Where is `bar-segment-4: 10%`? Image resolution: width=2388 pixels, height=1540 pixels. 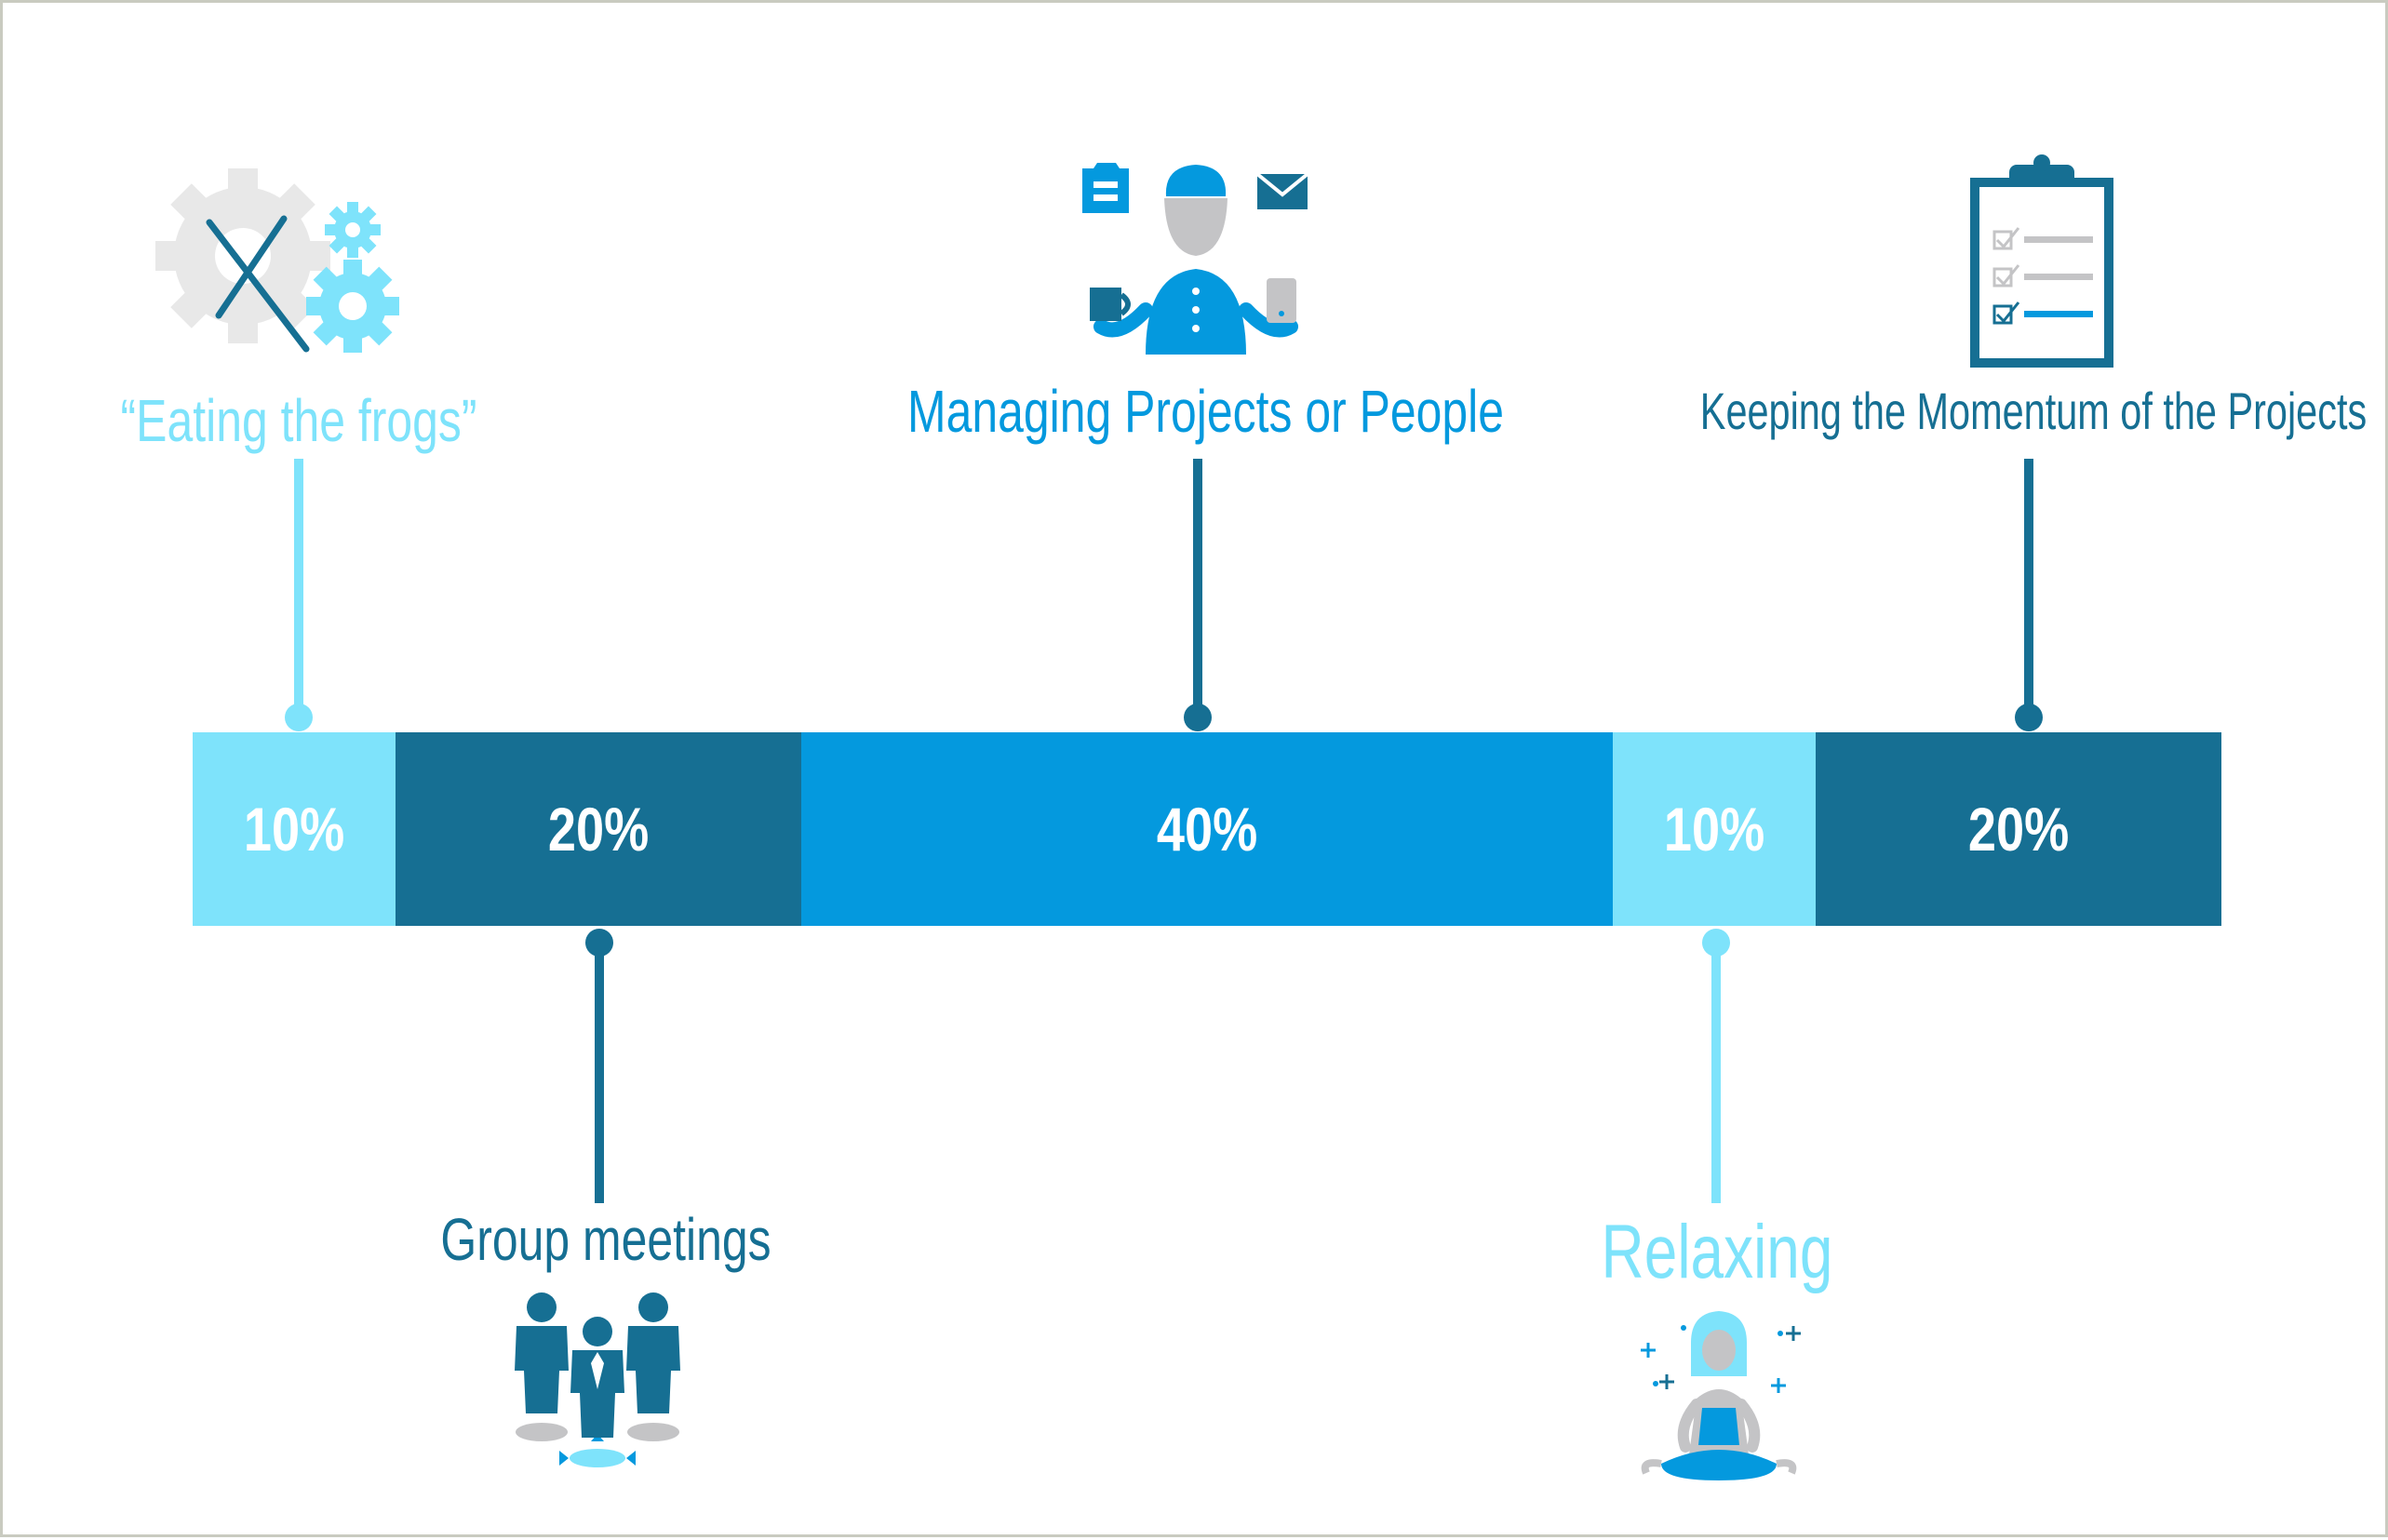 bar-segment-4: 10% is located at coordinates (1715, 829).